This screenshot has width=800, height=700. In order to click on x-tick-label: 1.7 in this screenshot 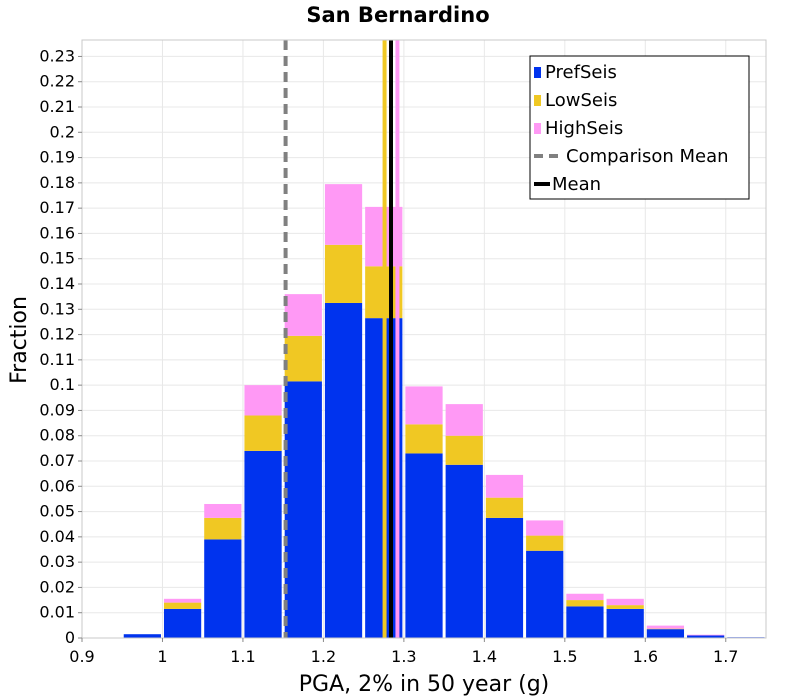, I will do `click(725, 656)`.